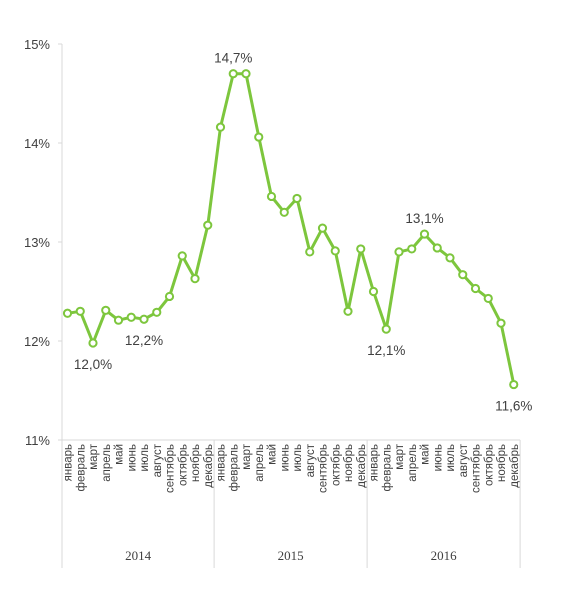 This screenshot has width=565, height=591. I want to click on data-label: 13,1%, so click(424, 218).